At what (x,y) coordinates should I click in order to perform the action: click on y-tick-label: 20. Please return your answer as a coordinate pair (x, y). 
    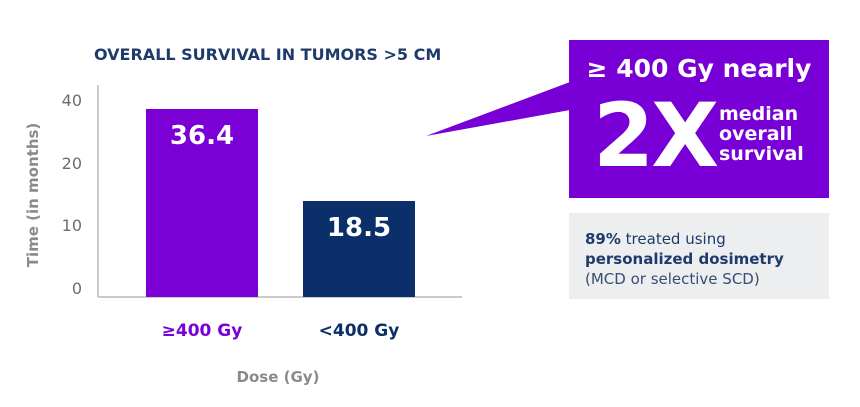
    Looking at the image, I should click on (72, 163).